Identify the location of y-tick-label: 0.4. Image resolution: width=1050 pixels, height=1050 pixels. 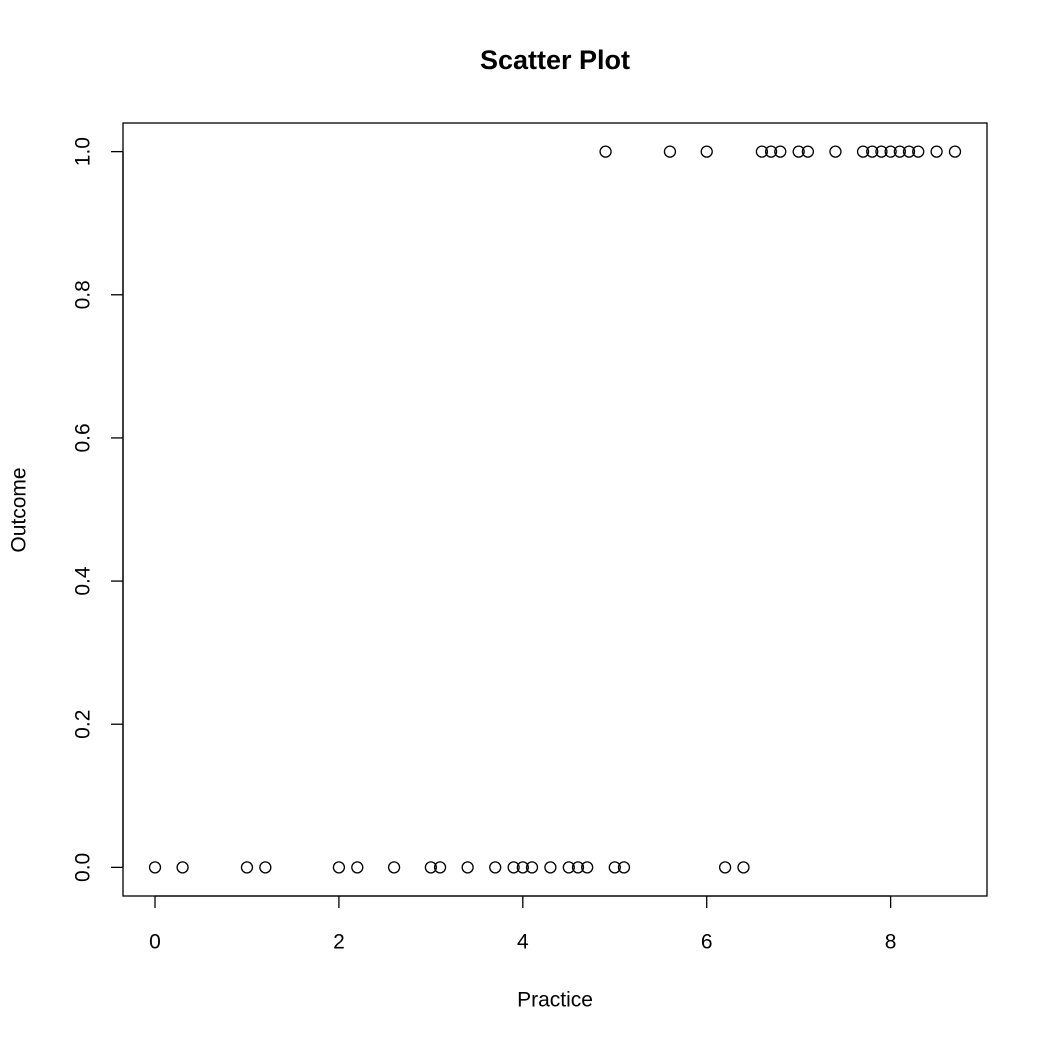
(83, 581).